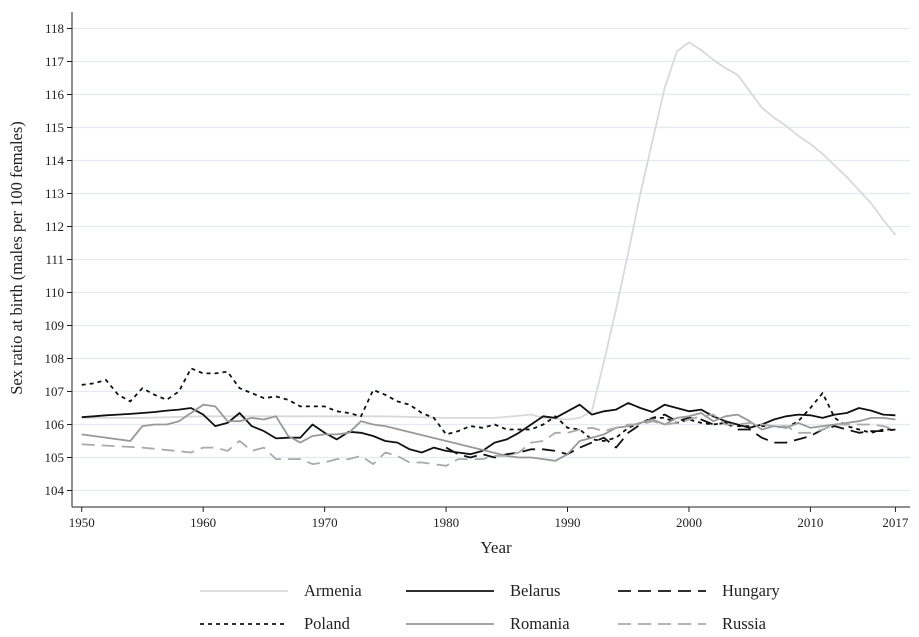  Describe the element at coordinates (54, 193) in the screenshot. I see `y-tick-label: 113` at that location.